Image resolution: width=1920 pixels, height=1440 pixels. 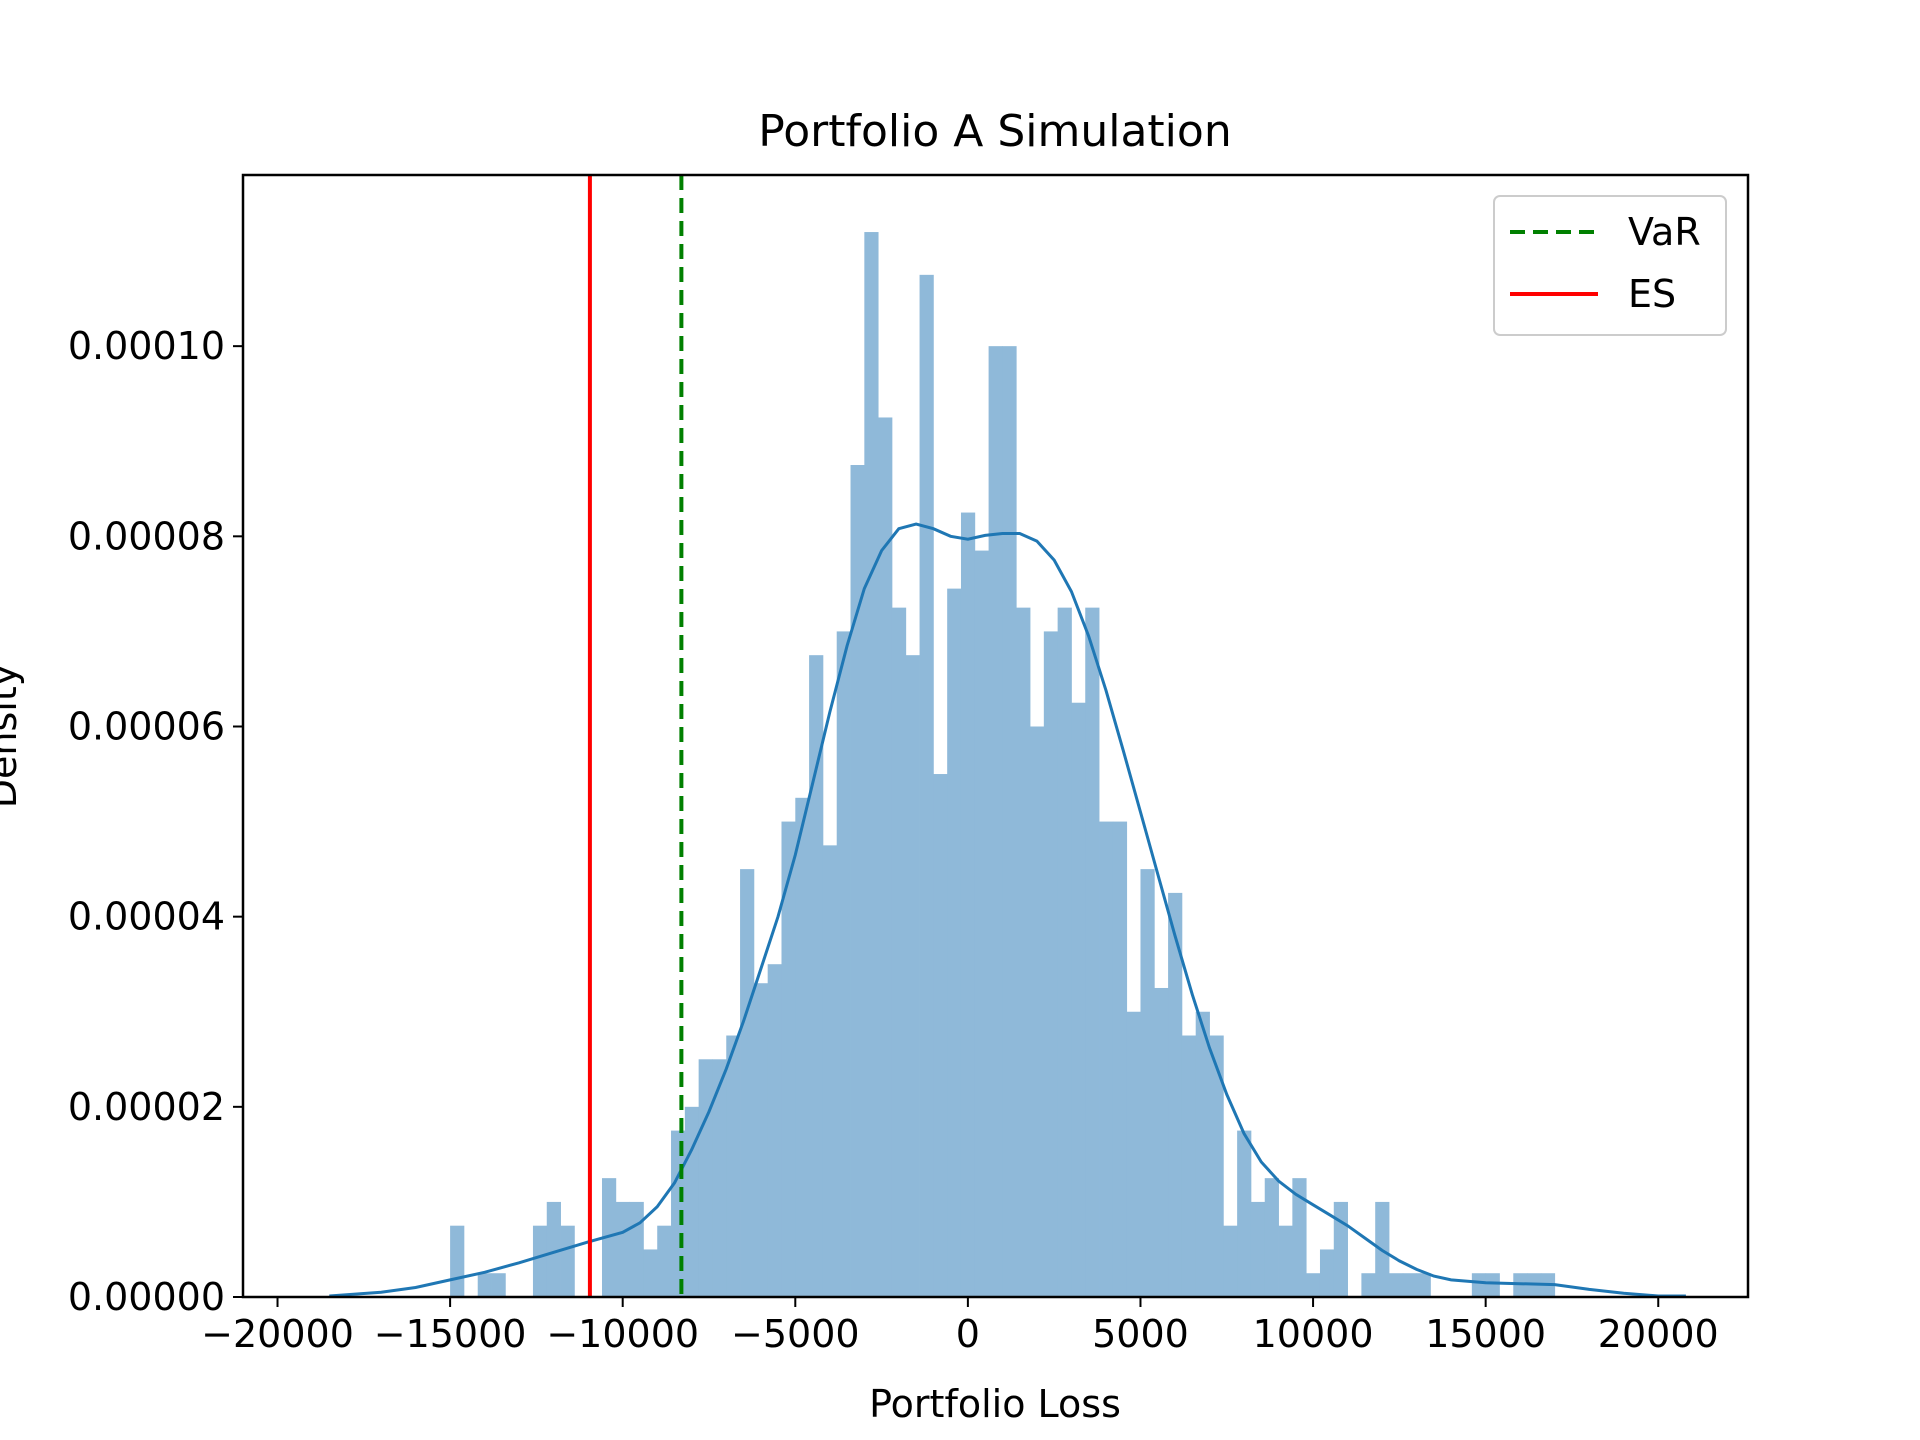 What do you see at coordinates (146, 1297) in the screenshot?
I see `y-tick-label: 0.00000` at bounding box center [146, 1297].